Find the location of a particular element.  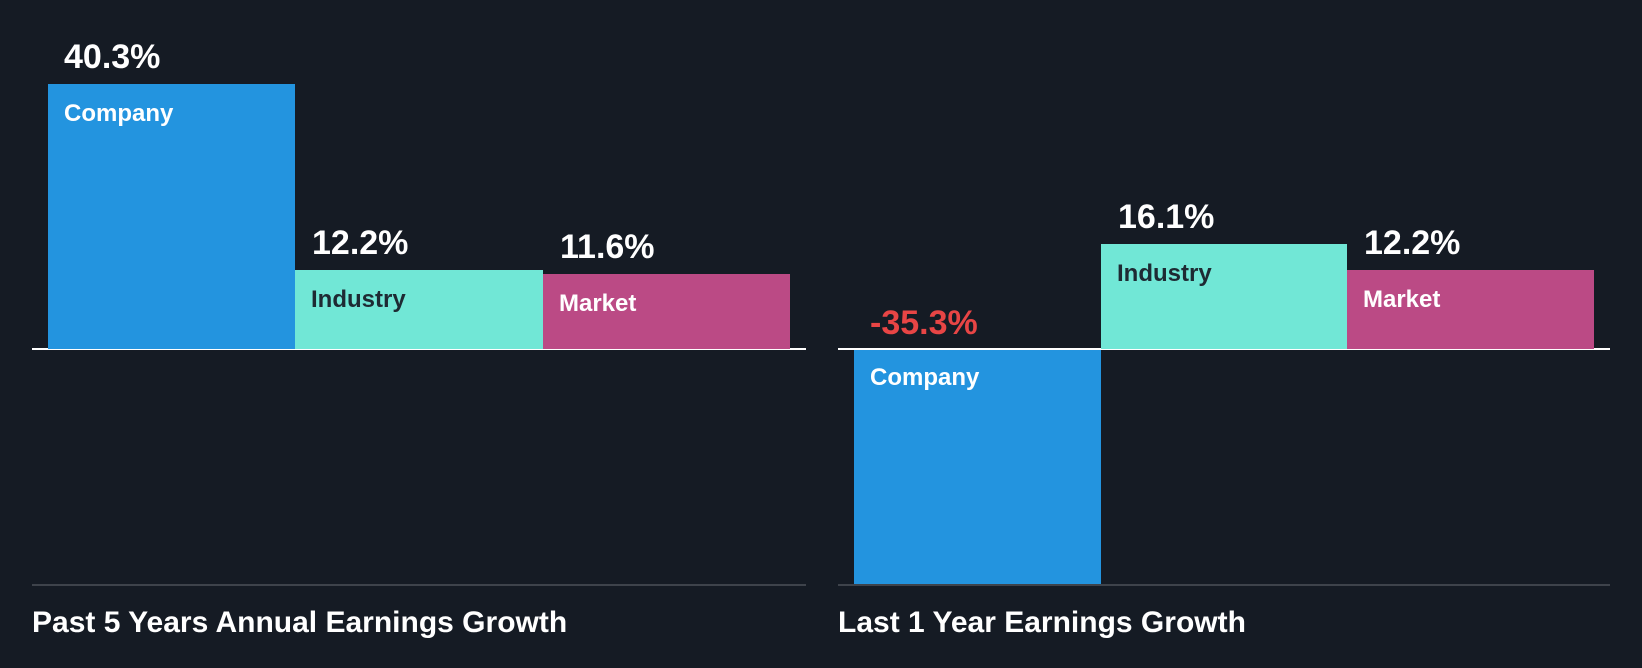

value-label-company: -35.3% is located at coordinates (924, 323).